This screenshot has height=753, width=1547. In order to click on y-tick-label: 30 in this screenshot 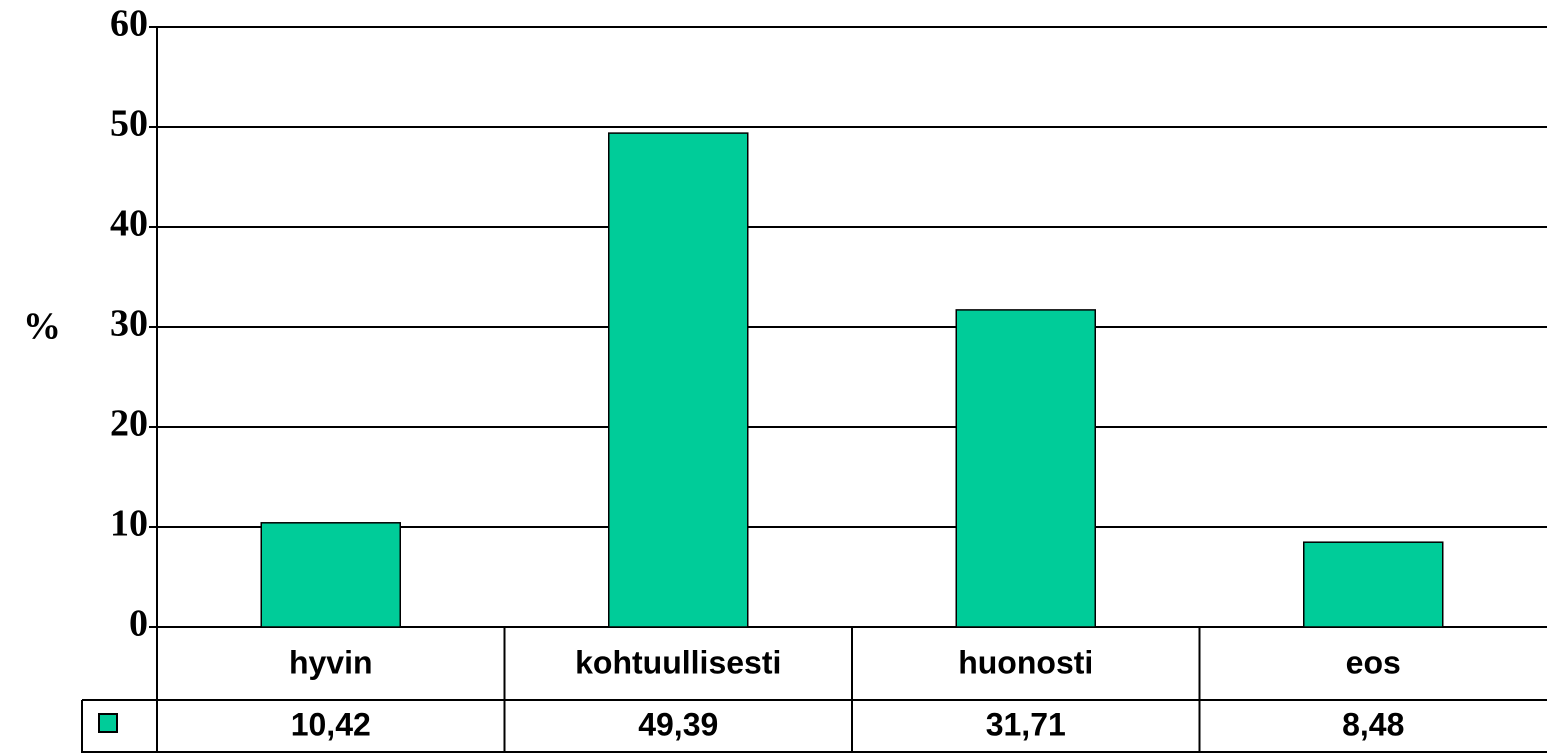, I will do `click(129, 324)`.